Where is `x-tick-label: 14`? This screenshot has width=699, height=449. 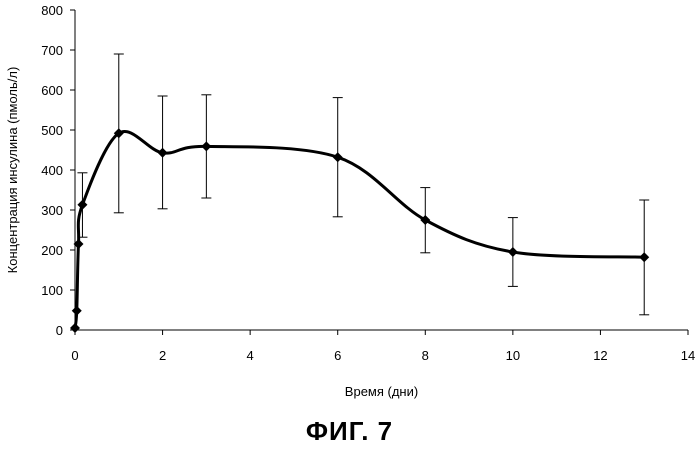 x-tick-label: 14 is located at coordinates (688, 355).